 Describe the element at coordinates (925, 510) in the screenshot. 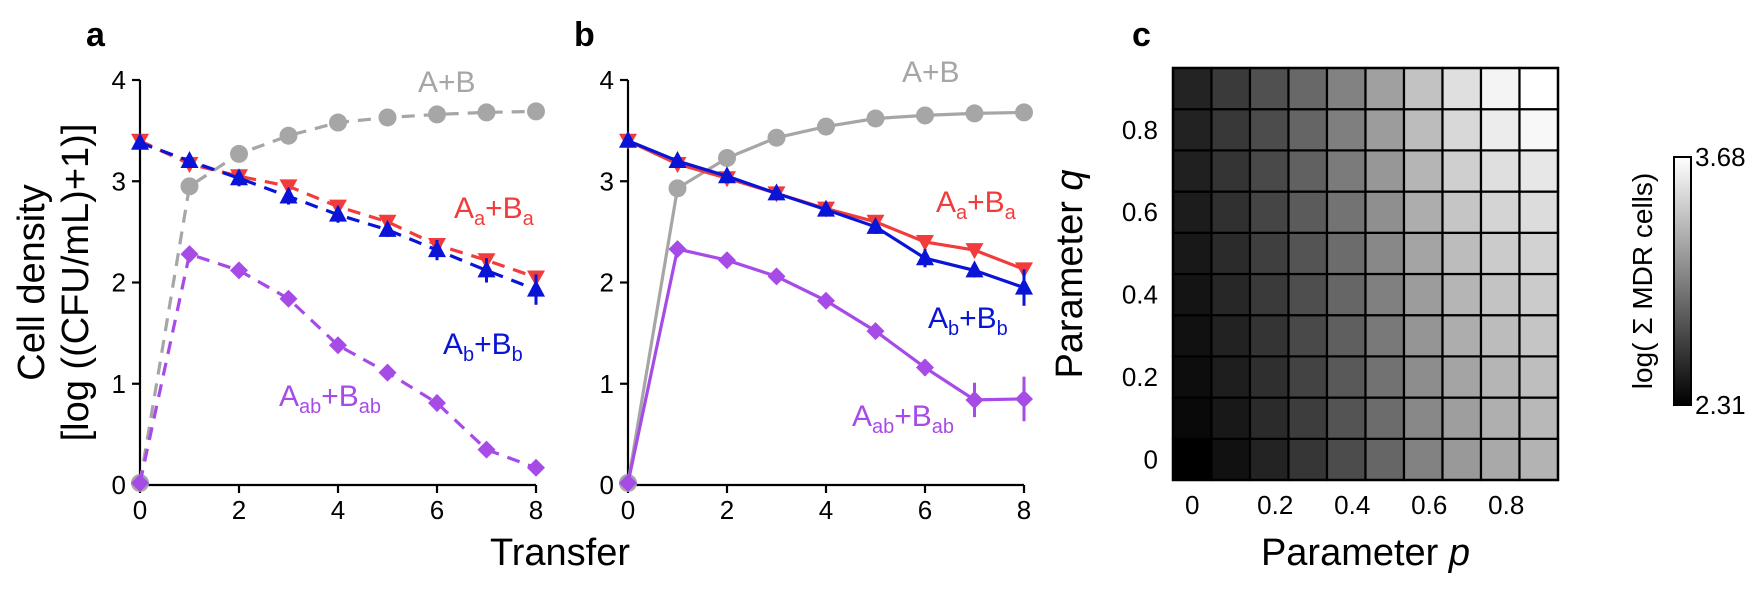

I see `x-tick-label: 6` at that location.